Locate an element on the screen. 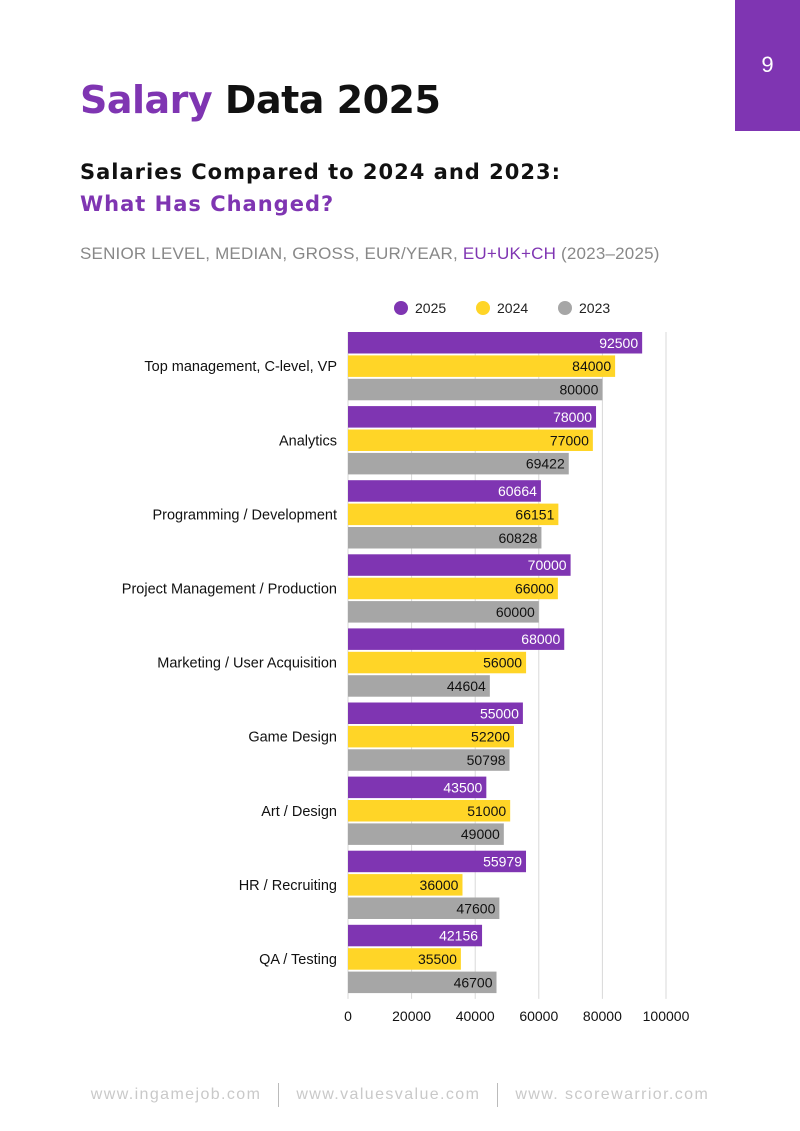  page-number-badge: 9 is located at coordinates (767, 65).